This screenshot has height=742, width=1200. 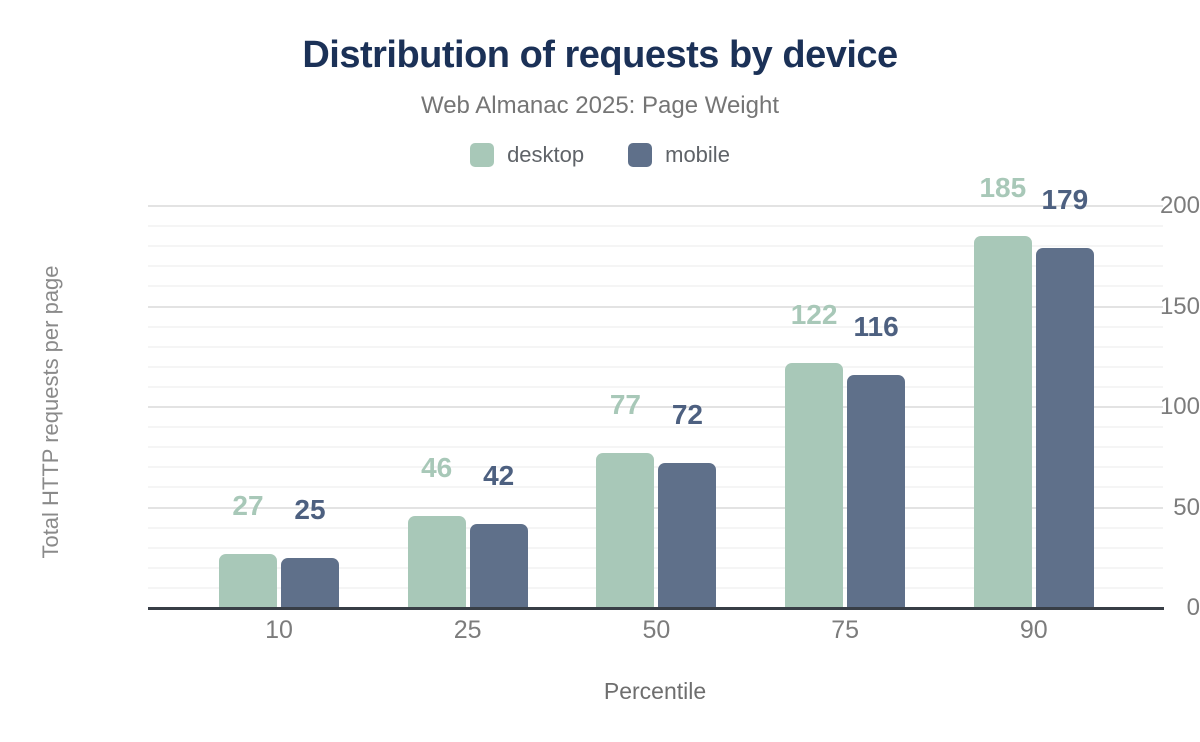 I want to click on bar-label-mobile-p50: 72, so click(x=687, y=415).